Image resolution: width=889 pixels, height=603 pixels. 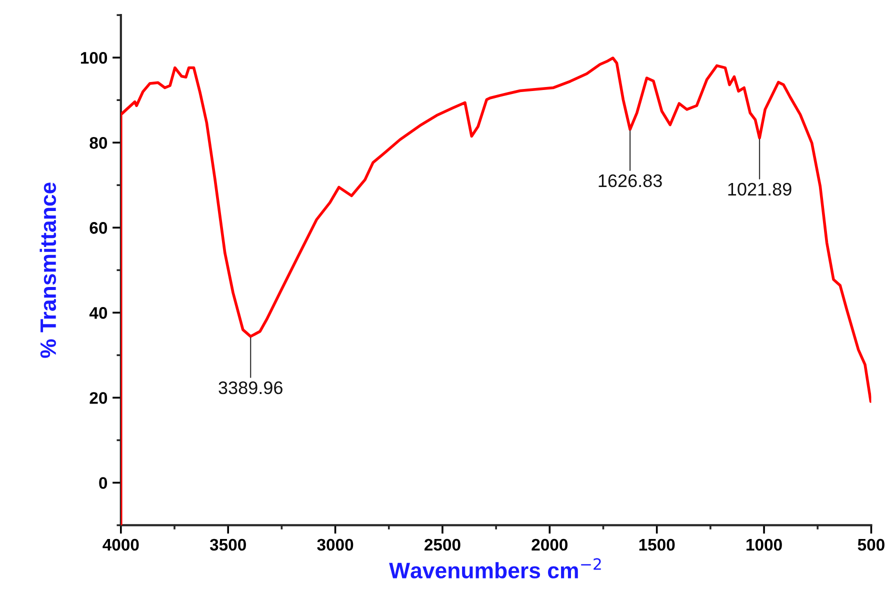 I want to click on x-tick-label: 1000, so click(x=764, y=544).